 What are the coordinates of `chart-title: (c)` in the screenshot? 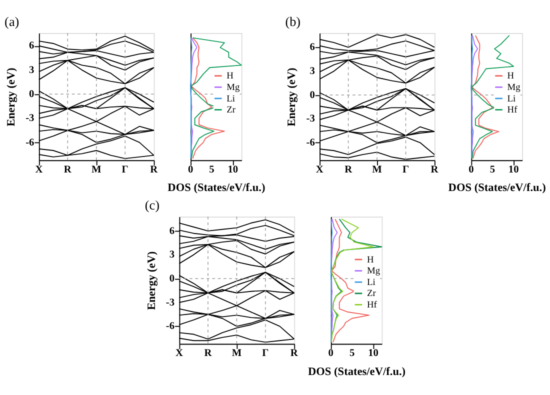 It's located at (152, 205).